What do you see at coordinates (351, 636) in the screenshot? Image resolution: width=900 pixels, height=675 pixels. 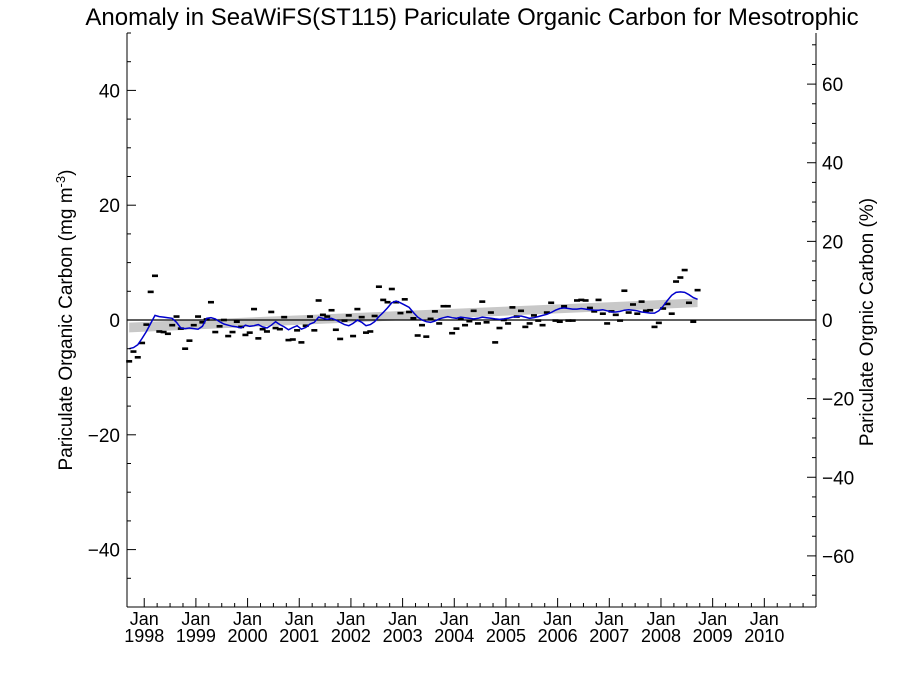 I see `x-tick-label-year: 2002` at bounding box center [351, 636].